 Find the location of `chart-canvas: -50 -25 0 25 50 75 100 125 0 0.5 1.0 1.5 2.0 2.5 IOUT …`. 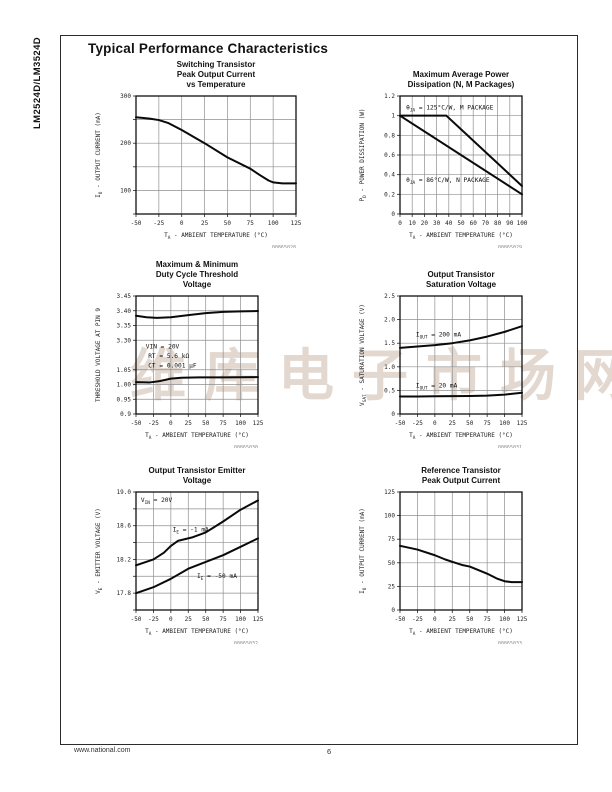

chart-canvas: -50 -25 0 25 50 75 100 125 0 0.5 1.0 1.5 2.0 2.5 IOUT … is located at coordinates (443, 370).